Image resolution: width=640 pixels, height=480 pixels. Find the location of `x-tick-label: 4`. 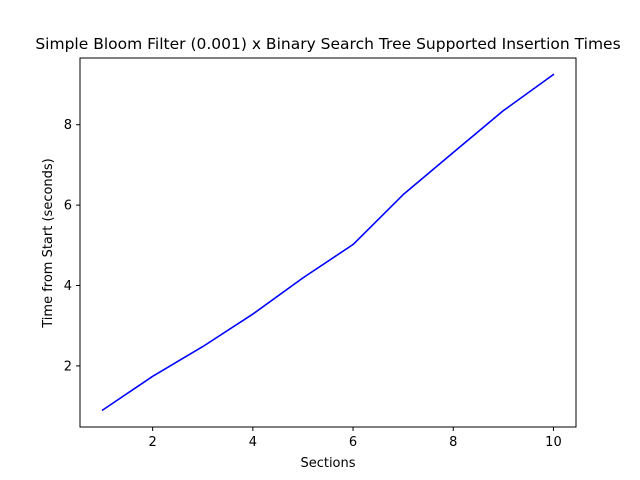

x-tick-label: 4 is located at coordinates (253, 442).